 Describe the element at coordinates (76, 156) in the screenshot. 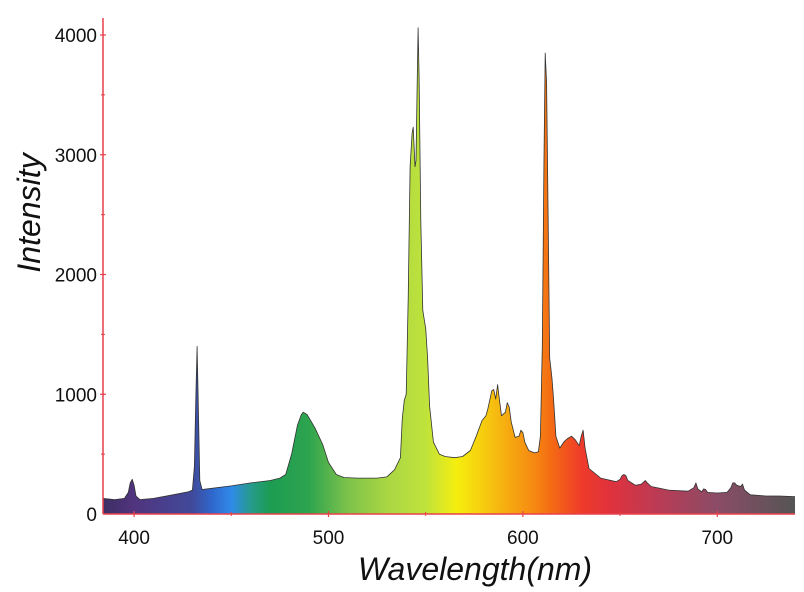

I see `y-tick-label: 3000` at that location.